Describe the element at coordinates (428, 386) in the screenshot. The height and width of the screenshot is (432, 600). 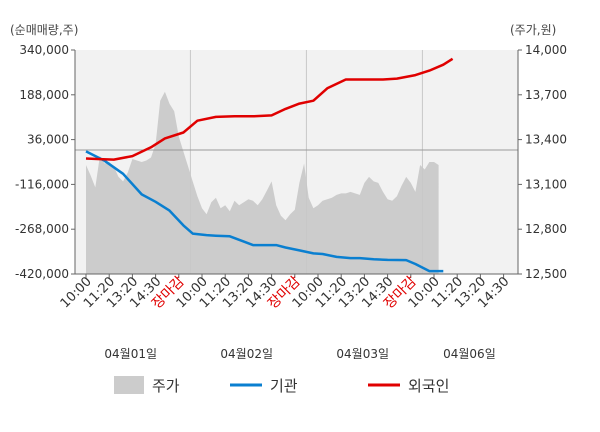
I see `legend-foreign-label: 외국인` at that location.